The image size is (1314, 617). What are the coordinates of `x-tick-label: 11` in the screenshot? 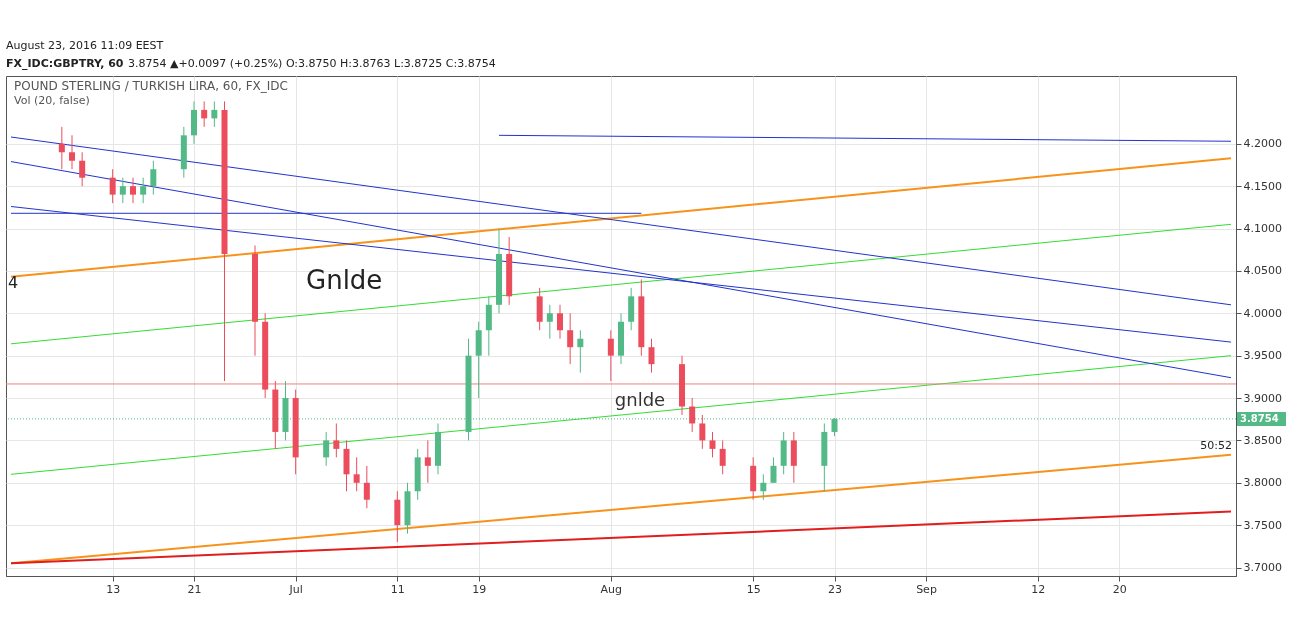 It's located at (397, 589).